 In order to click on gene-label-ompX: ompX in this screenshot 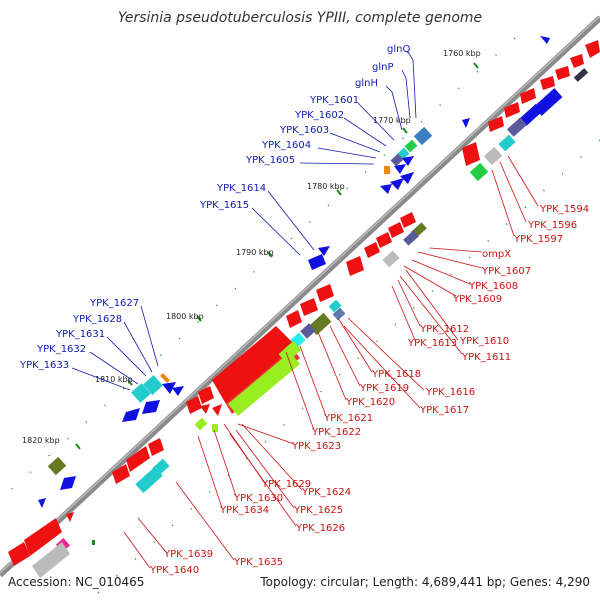, I will do `click(496, 254)`.